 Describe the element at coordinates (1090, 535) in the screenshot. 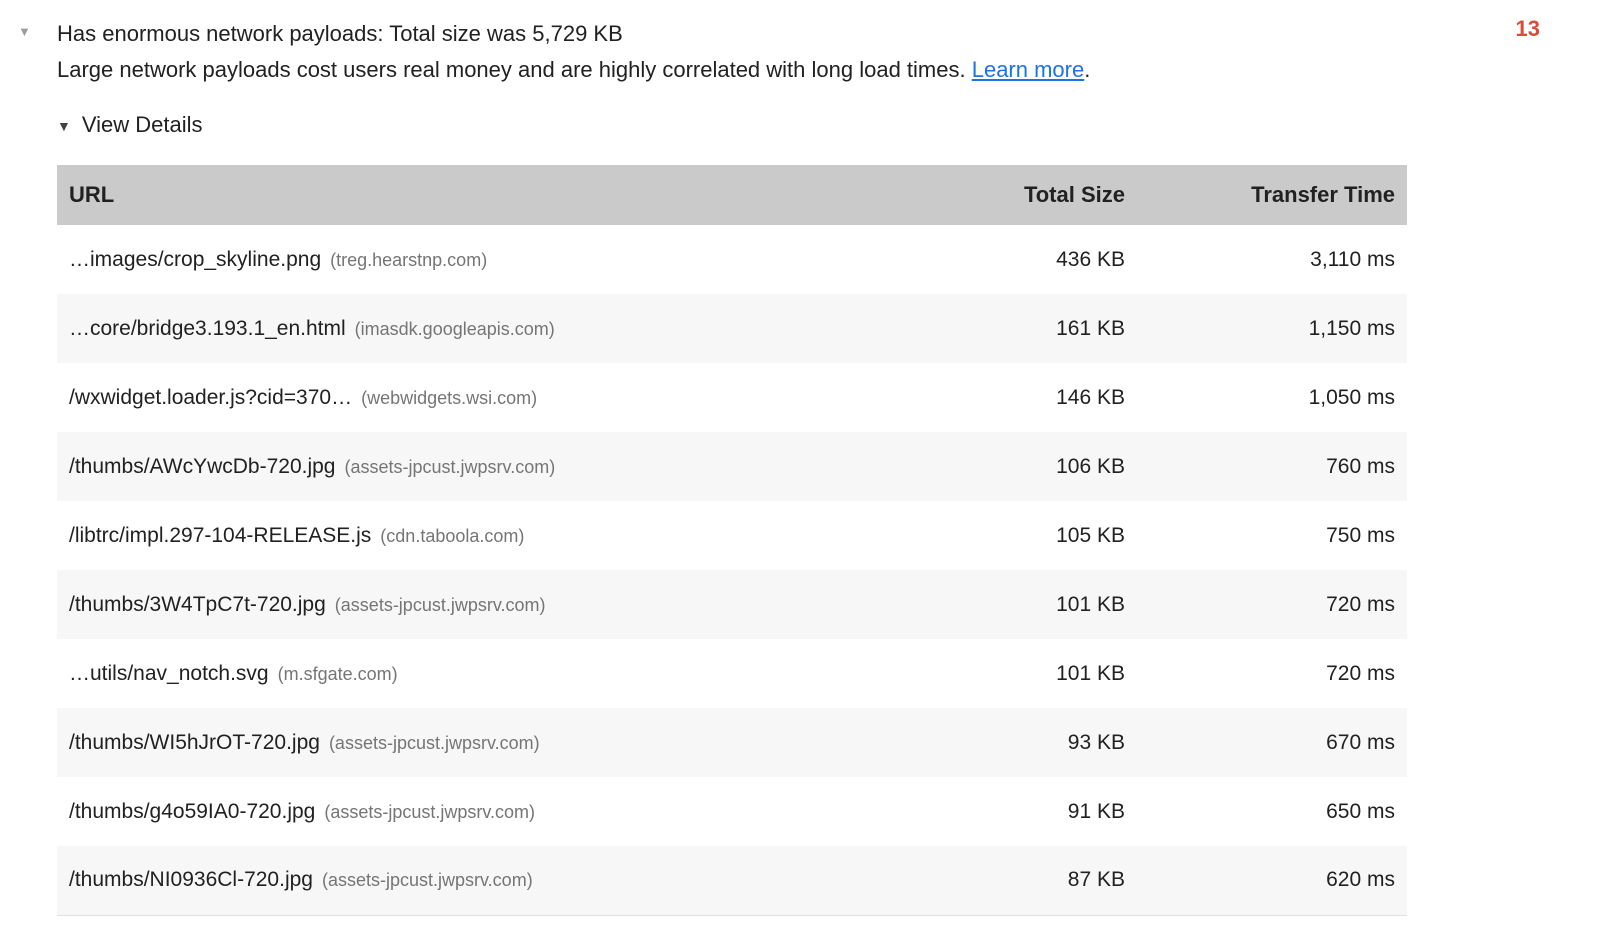

I see `total-size-value: 105 KB` at that location.